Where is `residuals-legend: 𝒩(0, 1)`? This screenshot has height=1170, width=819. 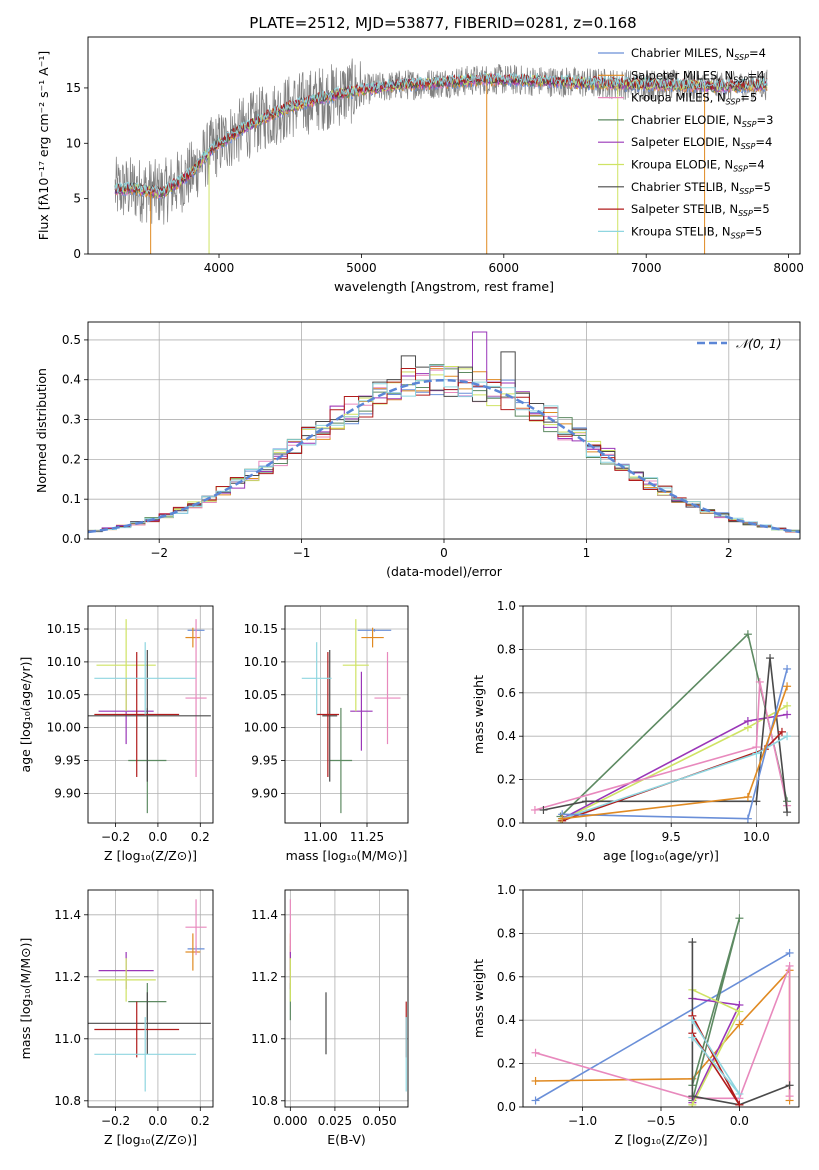
residuals-legend: 𝒩(0, 1) is located at coordinates (739, 343).